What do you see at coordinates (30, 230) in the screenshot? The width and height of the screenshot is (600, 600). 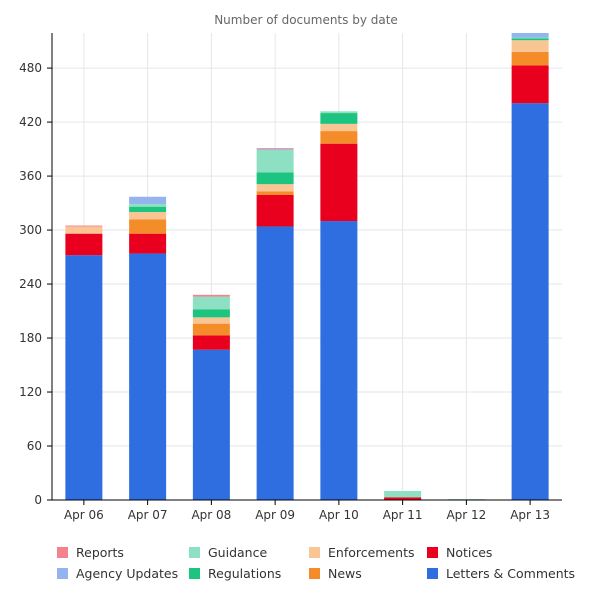 I see `y-tick-label: 300` at bounding box center [30, 230].